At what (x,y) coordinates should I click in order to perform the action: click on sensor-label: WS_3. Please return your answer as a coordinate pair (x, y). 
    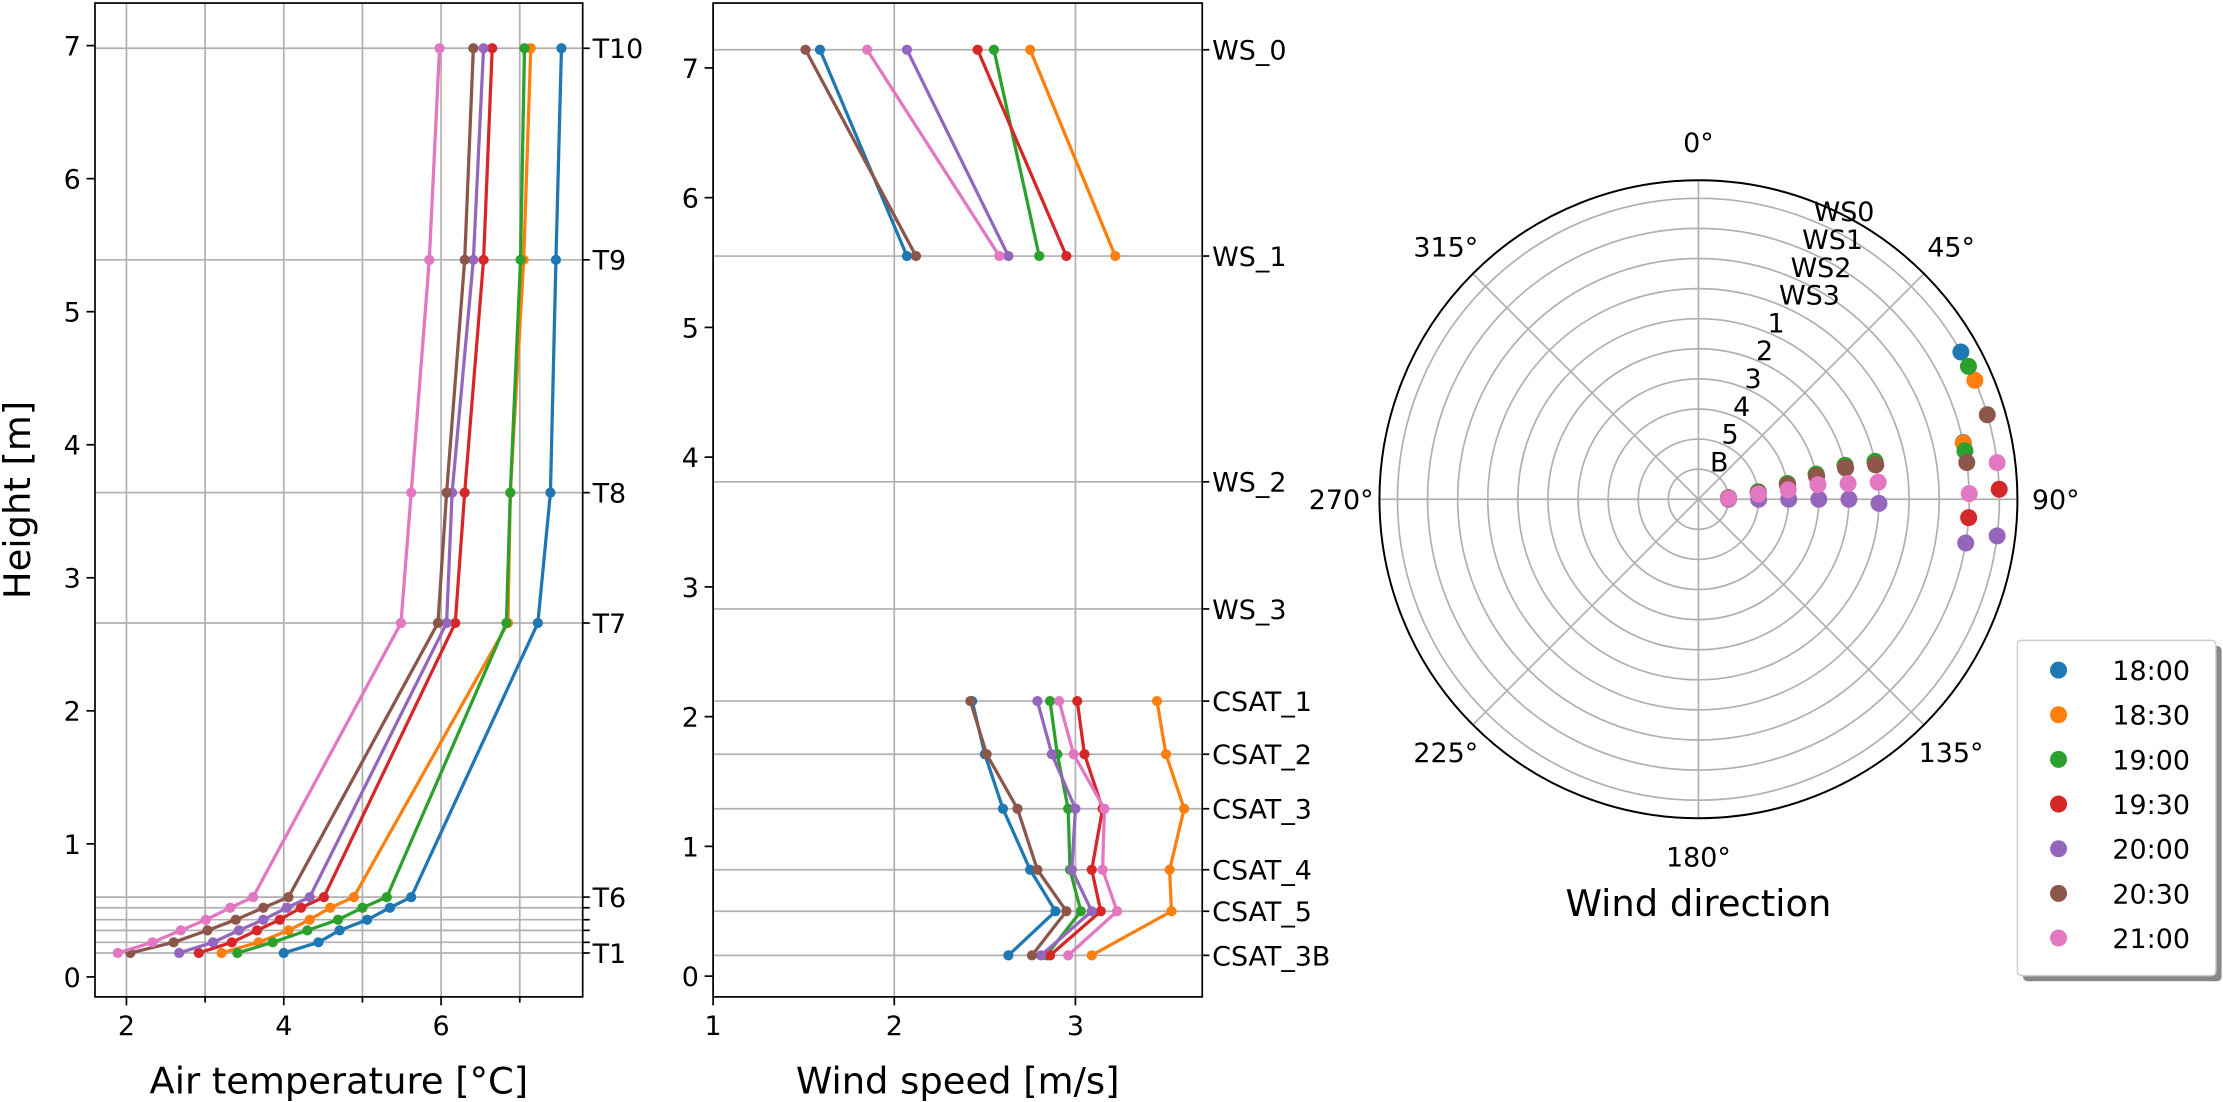
    Looking at the image, I should click on (1249, 610).